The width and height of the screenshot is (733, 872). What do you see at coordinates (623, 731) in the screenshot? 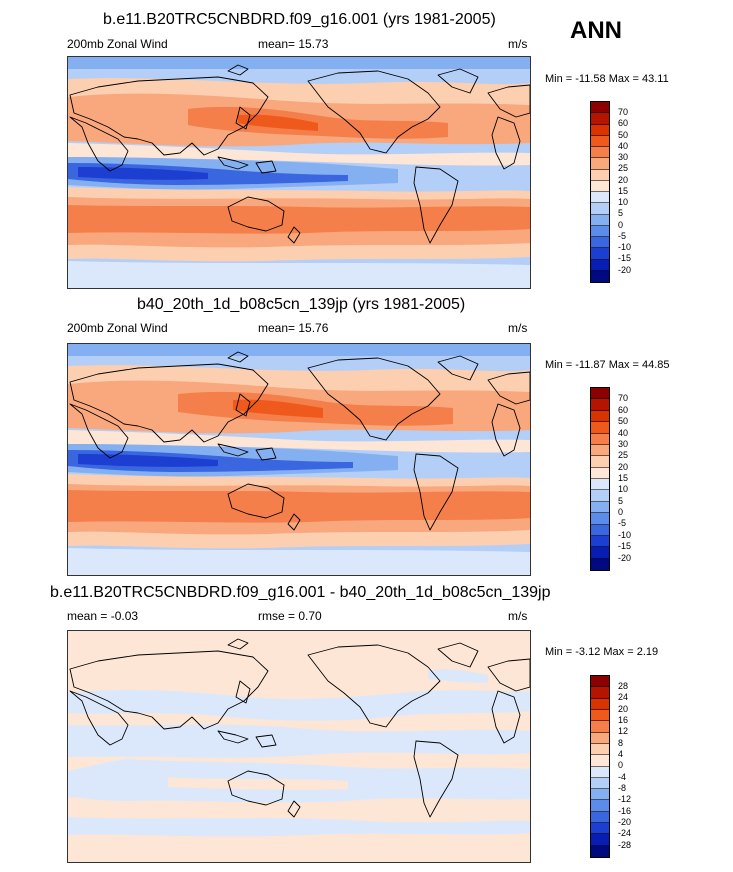
I see `colorbar-tick-label: 12` at bounding box center [623, 731].